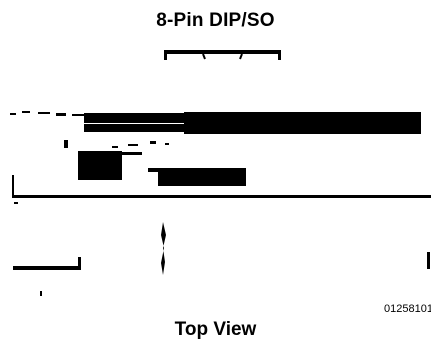 The width and height of the screenshot is (431, 345). Describe the element at coordinates (215, 20) in the screenshot. I see `diagram-title: 8-Pin DIP/SO` at that location.